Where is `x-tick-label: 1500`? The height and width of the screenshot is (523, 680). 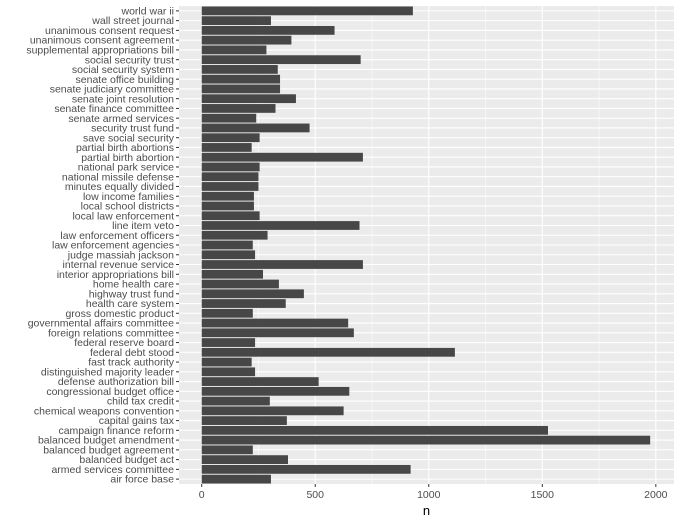 x-tick-label: 1500 is located at coordinates (543, 495).